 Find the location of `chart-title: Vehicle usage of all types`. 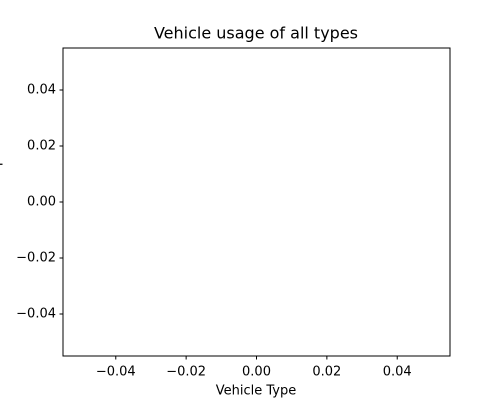

chart-title: Vehicle usage of all types is located at coordinates (256, 33).